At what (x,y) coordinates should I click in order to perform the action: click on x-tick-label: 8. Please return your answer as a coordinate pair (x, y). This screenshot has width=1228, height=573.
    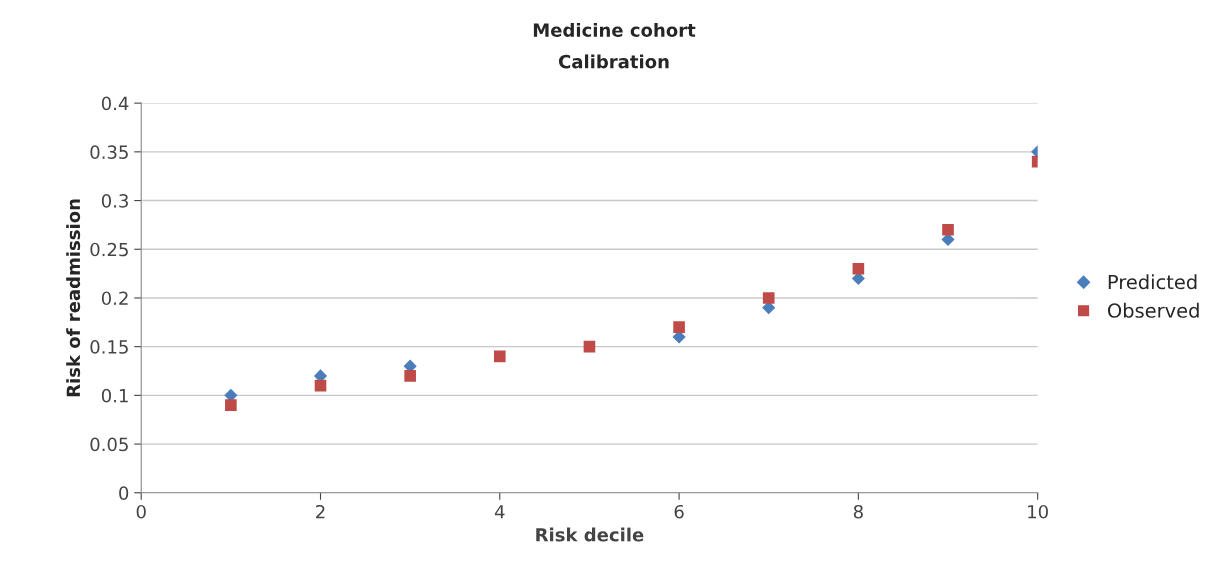
    Looking at the image, I should click on (858, 511).